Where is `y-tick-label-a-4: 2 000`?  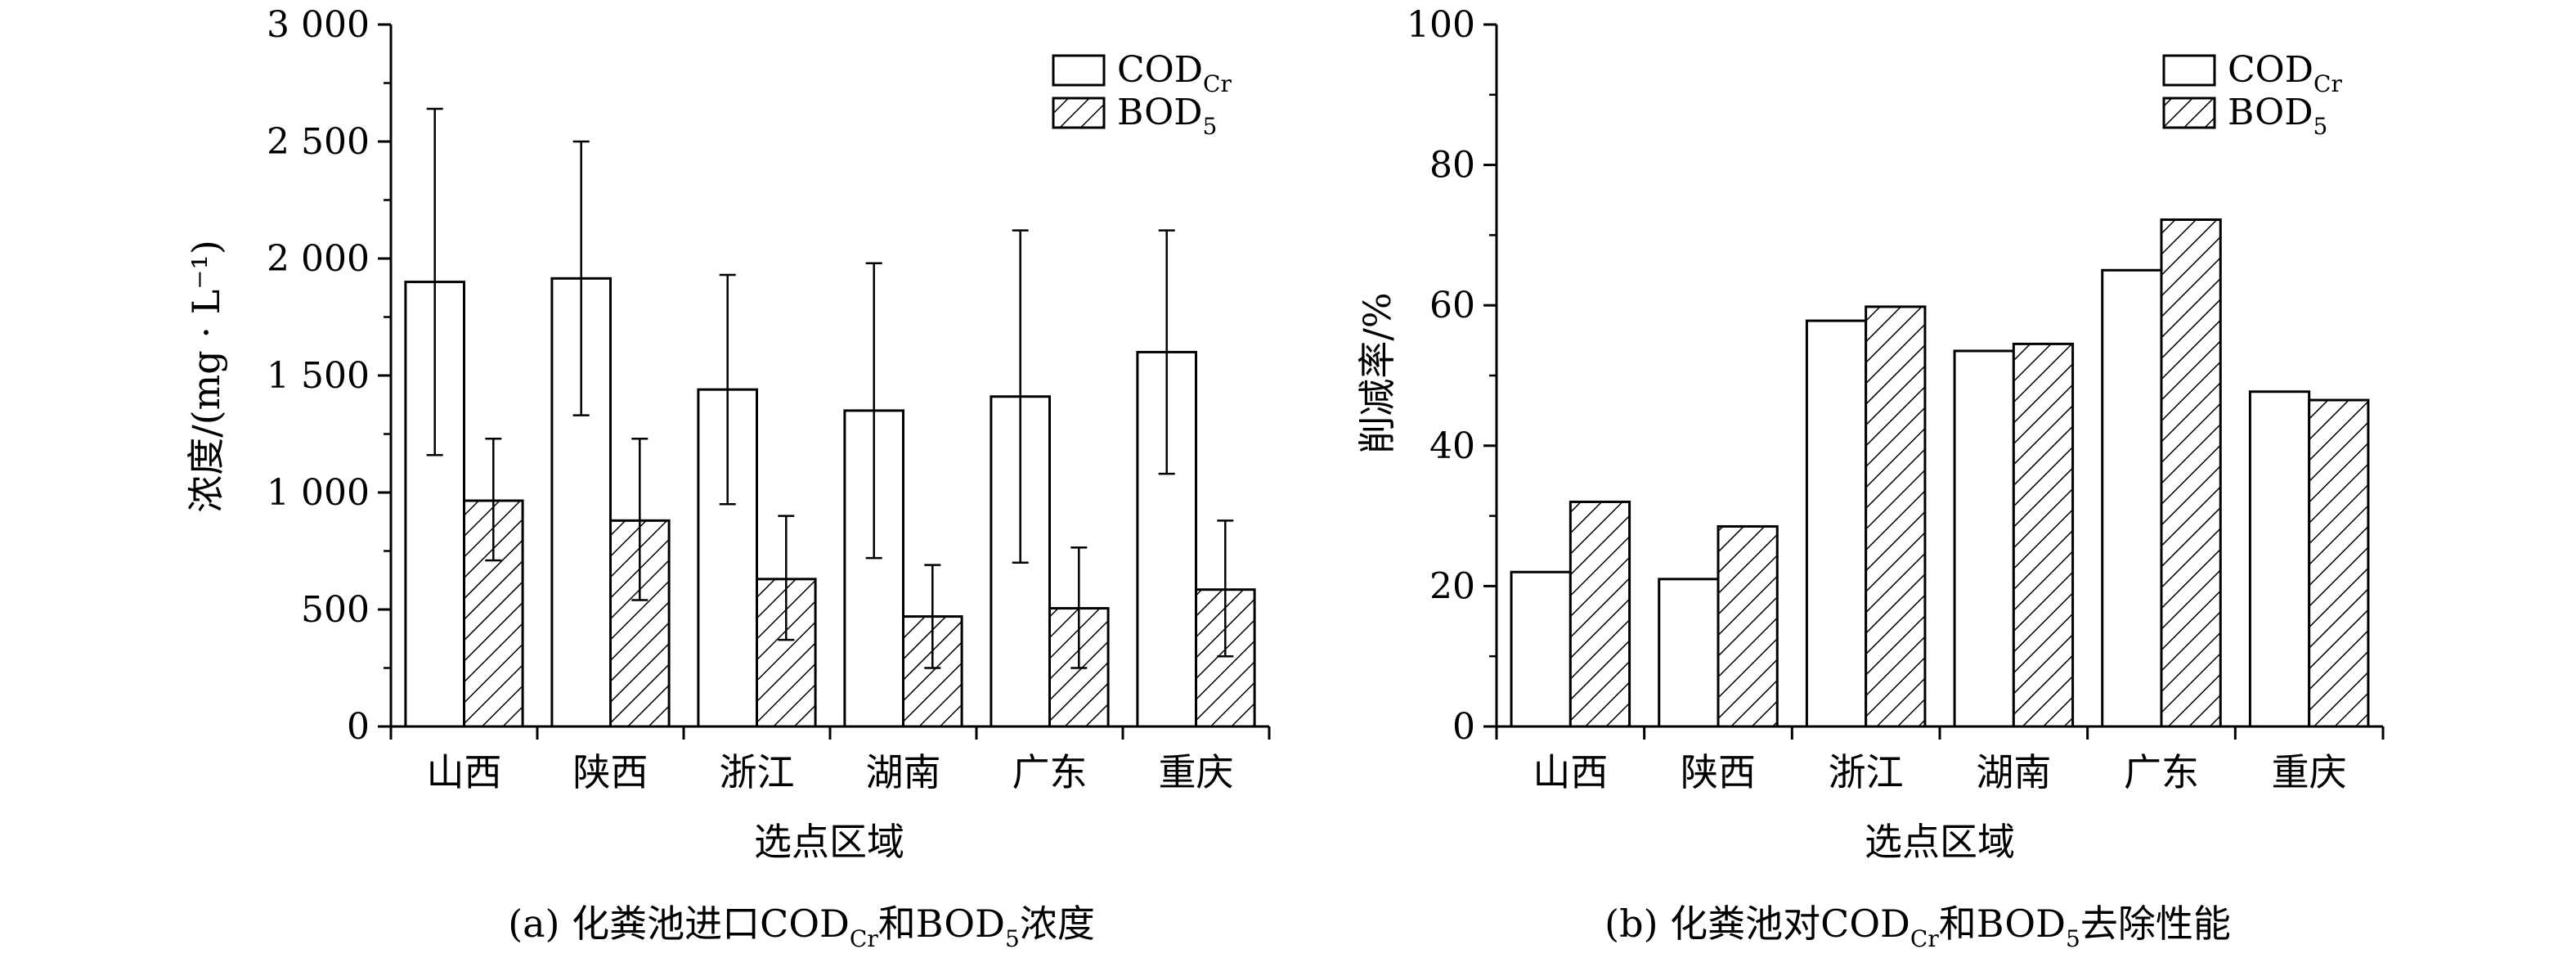 y-tick-label-a-4: 2 000 is located at coordinates (319, 259).